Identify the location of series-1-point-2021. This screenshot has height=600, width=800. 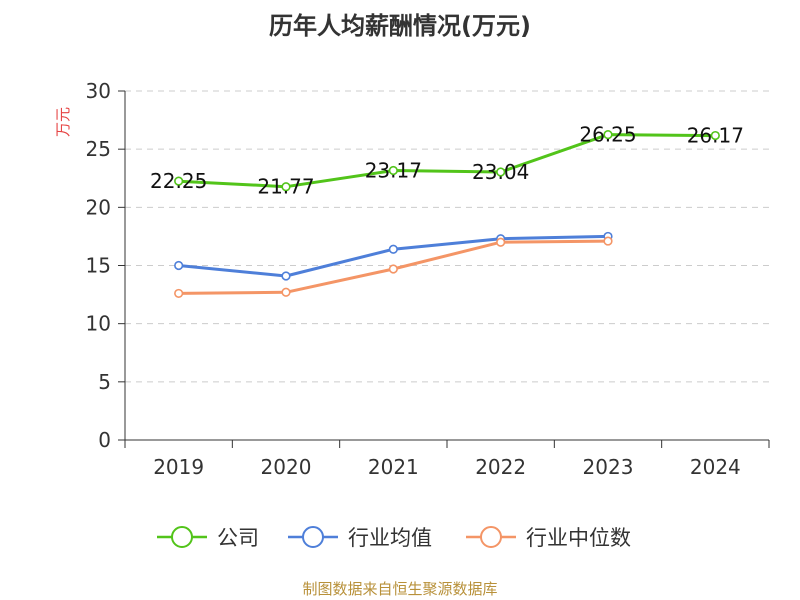
(393, 249).